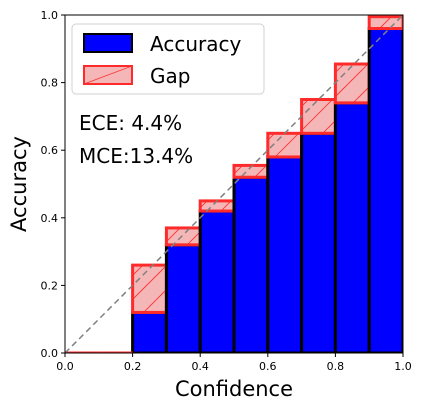 This screenshot has height=410, width=423. What do you see at coordinates (50, 353) in the screenshot?
I see `y-tick-label: 0.0` at bounding box center [50, 353].